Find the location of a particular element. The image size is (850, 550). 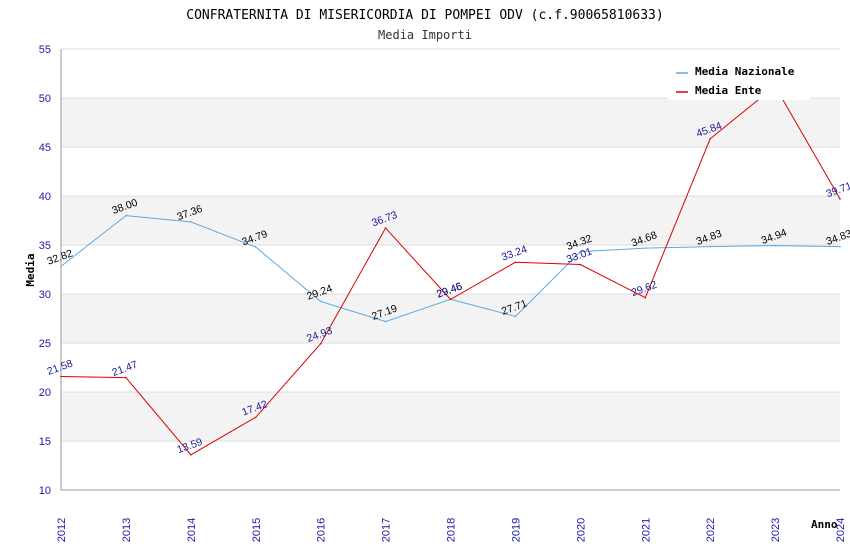

x-tick-label: 2013 is located at coordinates (127, 530).